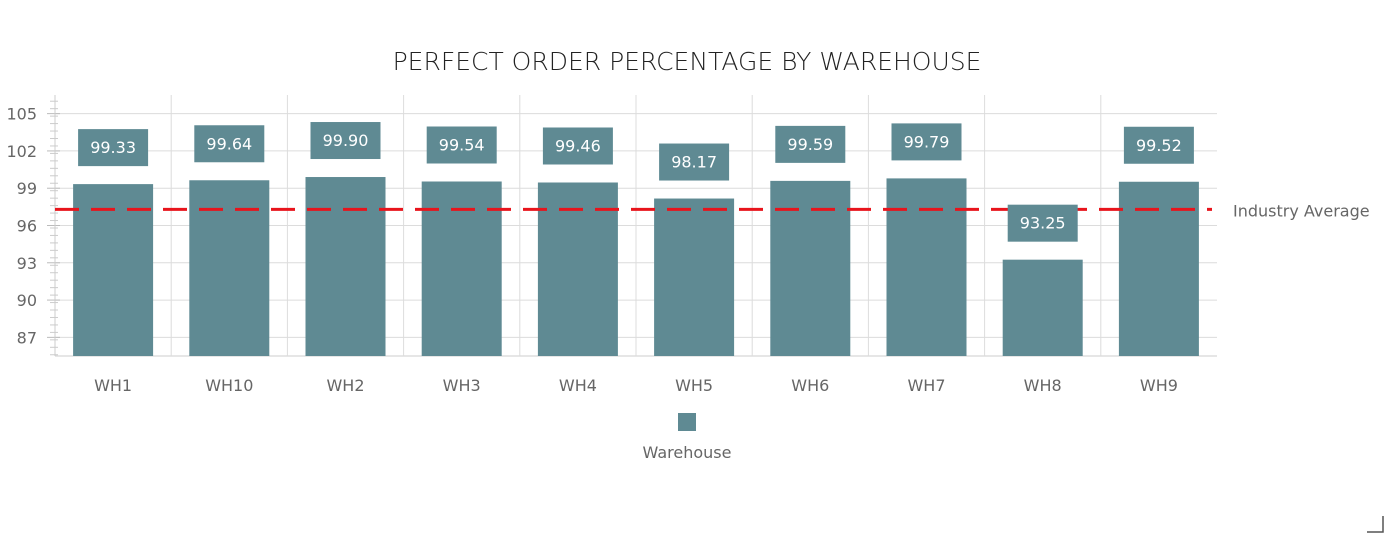 Image resolution: width=1390 pixels, height=545 pixels. I want to click on x-tick-label: WH8, so click(1043, 385).